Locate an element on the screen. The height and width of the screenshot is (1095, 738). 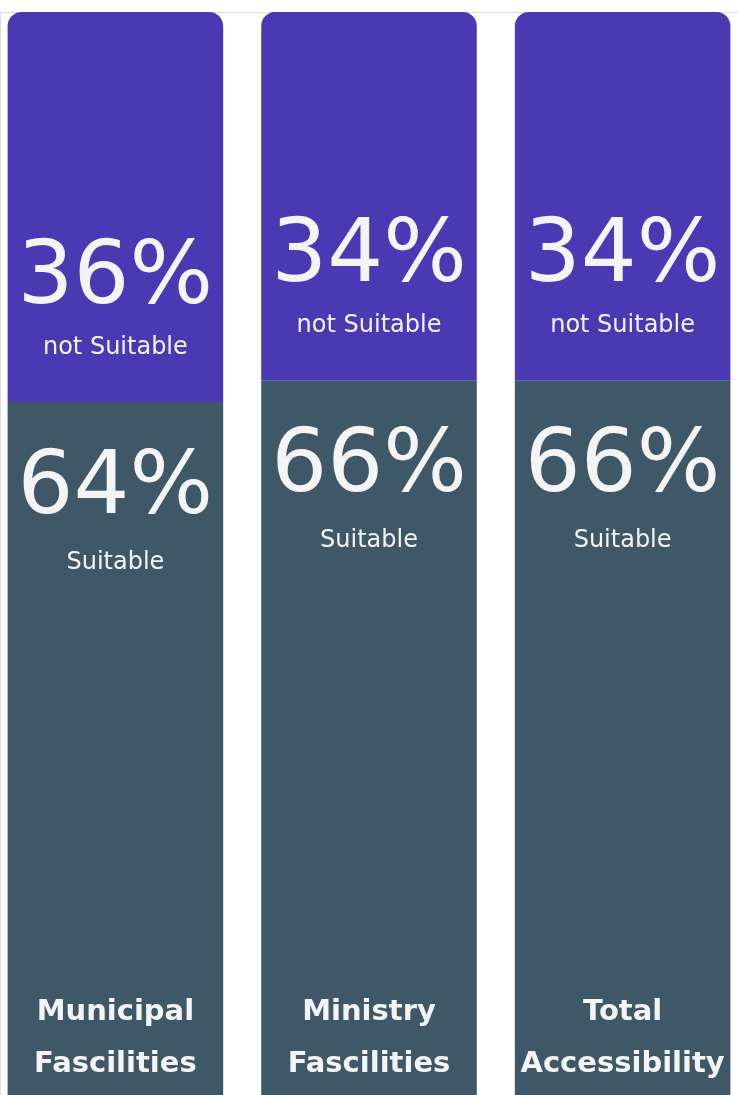
x-tick-label: Municipal Fascilities is located at coordinates (115, 1036).